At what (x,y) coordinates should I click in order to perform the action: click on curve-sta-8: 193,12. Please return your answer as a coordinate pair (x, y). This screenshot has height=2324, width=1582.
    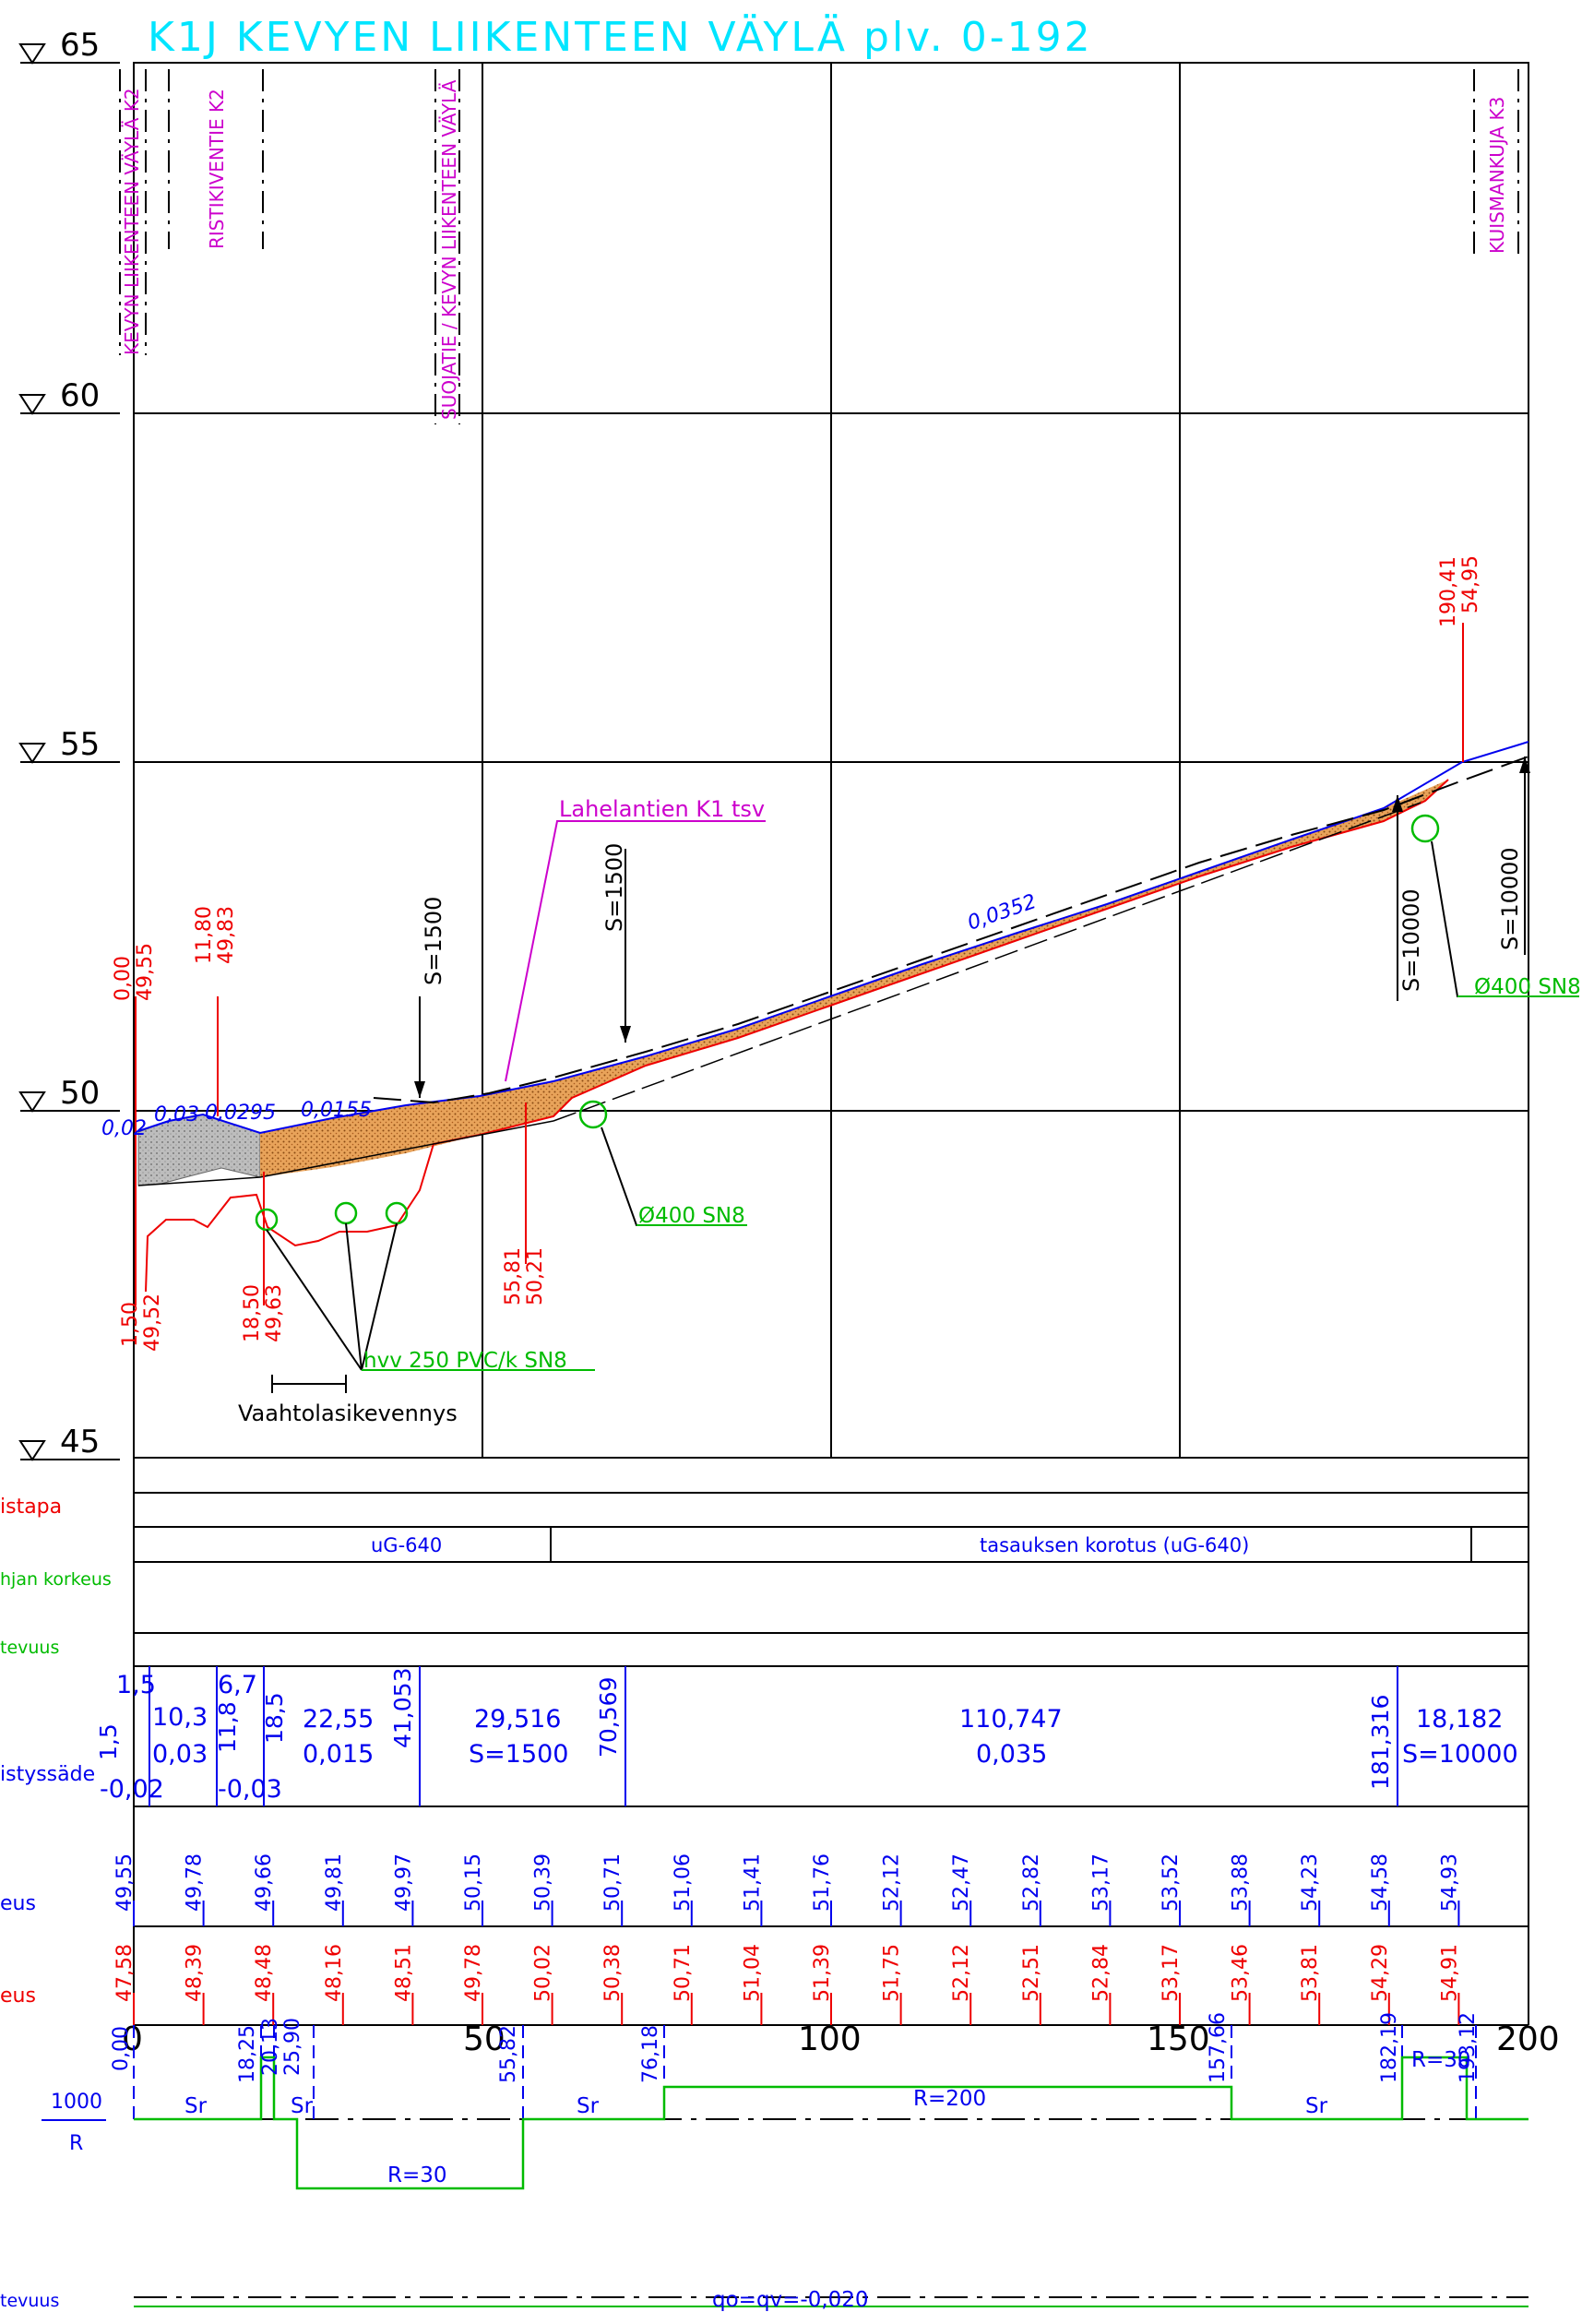
    Looking at the image, I should click on (1468, 2047).